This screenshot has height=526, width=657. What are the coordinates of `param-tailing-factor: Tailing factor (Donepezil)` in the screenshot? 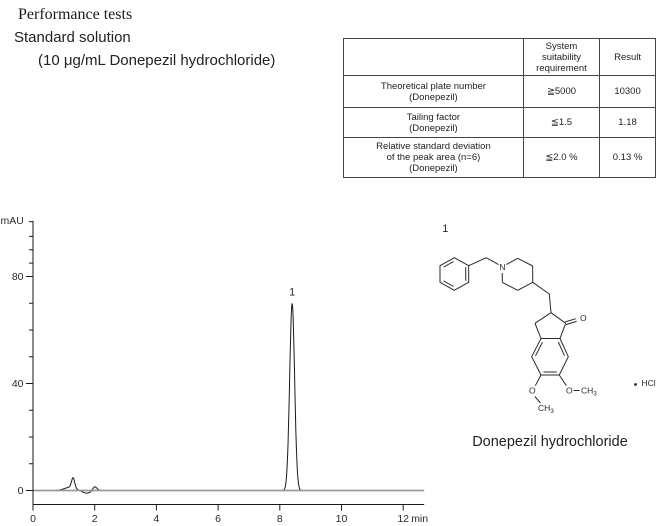 It's located at (433, 122).